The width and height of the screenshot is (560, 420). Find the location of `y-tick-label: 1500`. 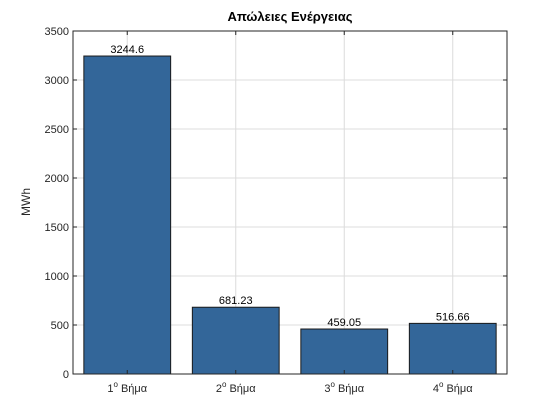

y-tick-label: 1500 is located at coordinates (57, 228).